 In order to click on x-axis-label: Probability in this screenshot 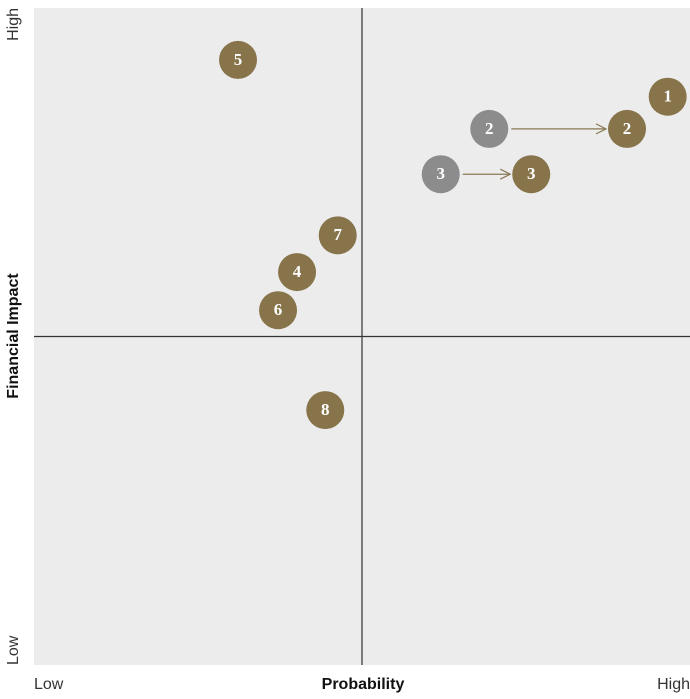, I will do `click(363, 684)`.